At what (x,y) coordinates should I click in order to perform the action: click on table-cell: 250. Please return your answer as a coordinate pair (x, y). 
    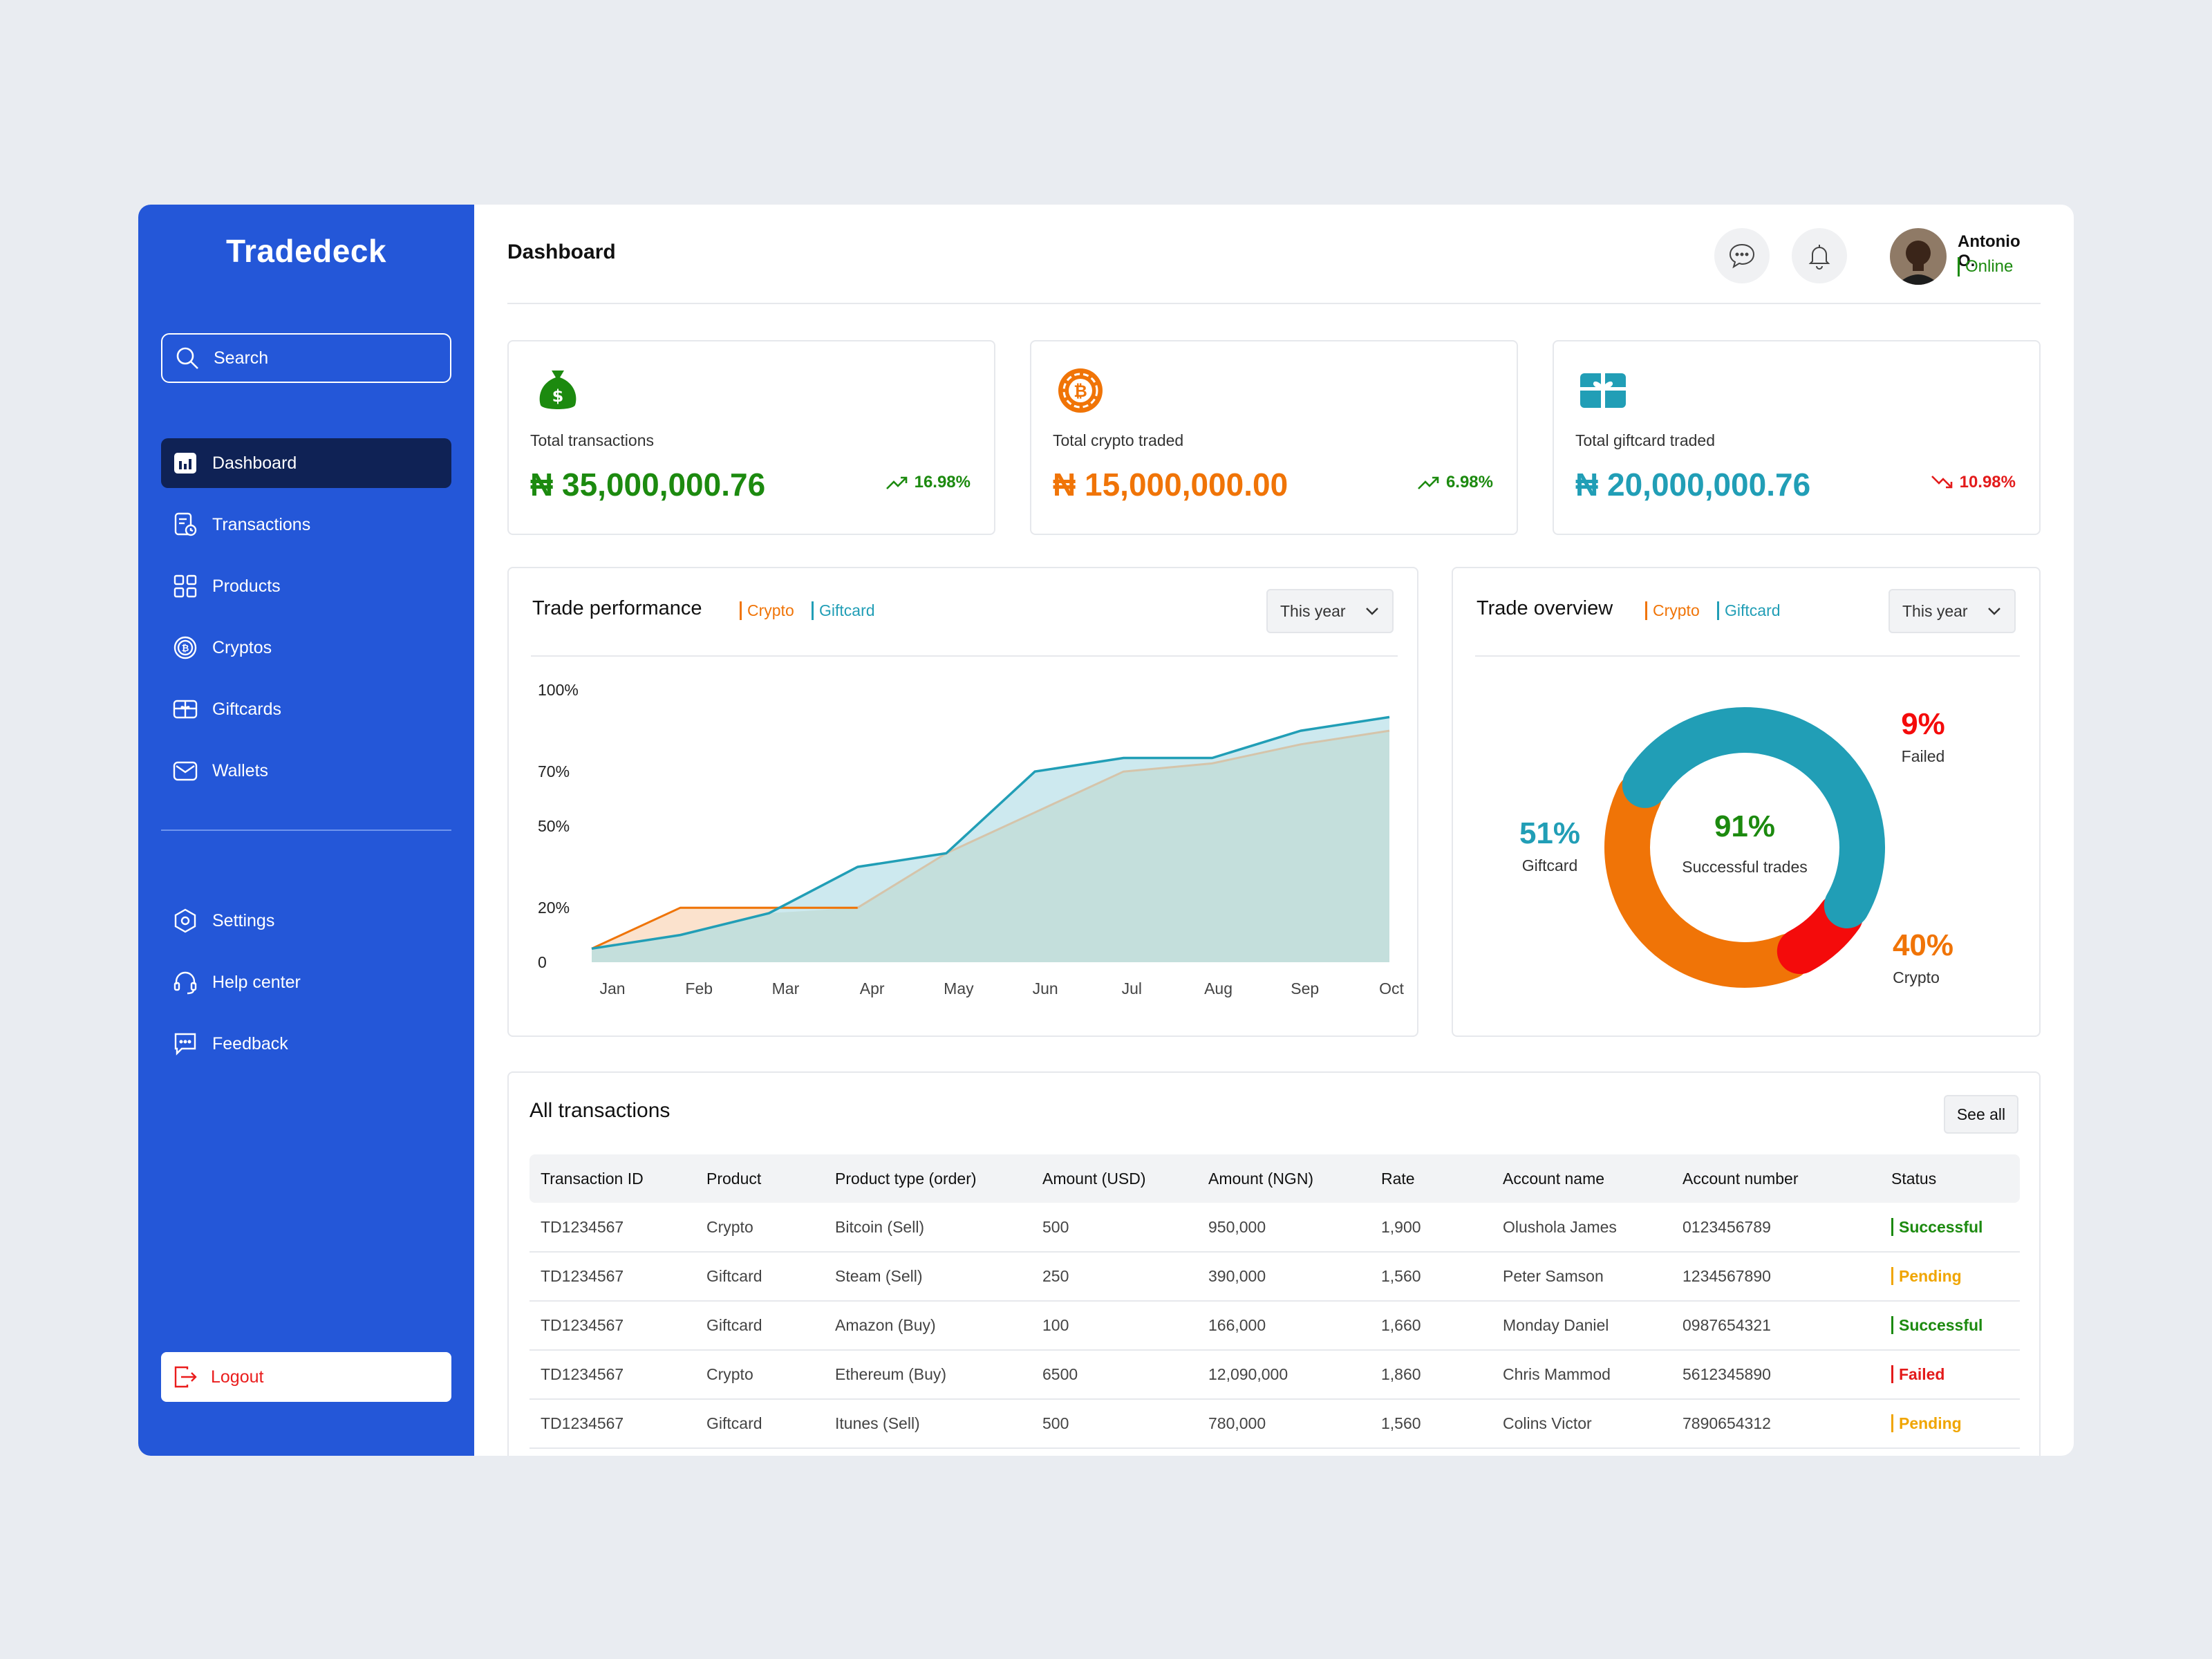
    Looking at the image, I should click on (1114, 1277).